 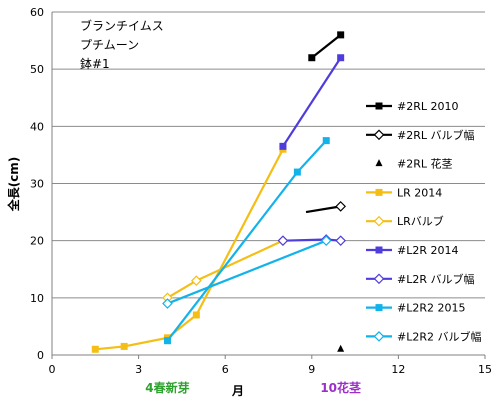 I want to click on x-tick-label: 15, so click(x=485, y=369).